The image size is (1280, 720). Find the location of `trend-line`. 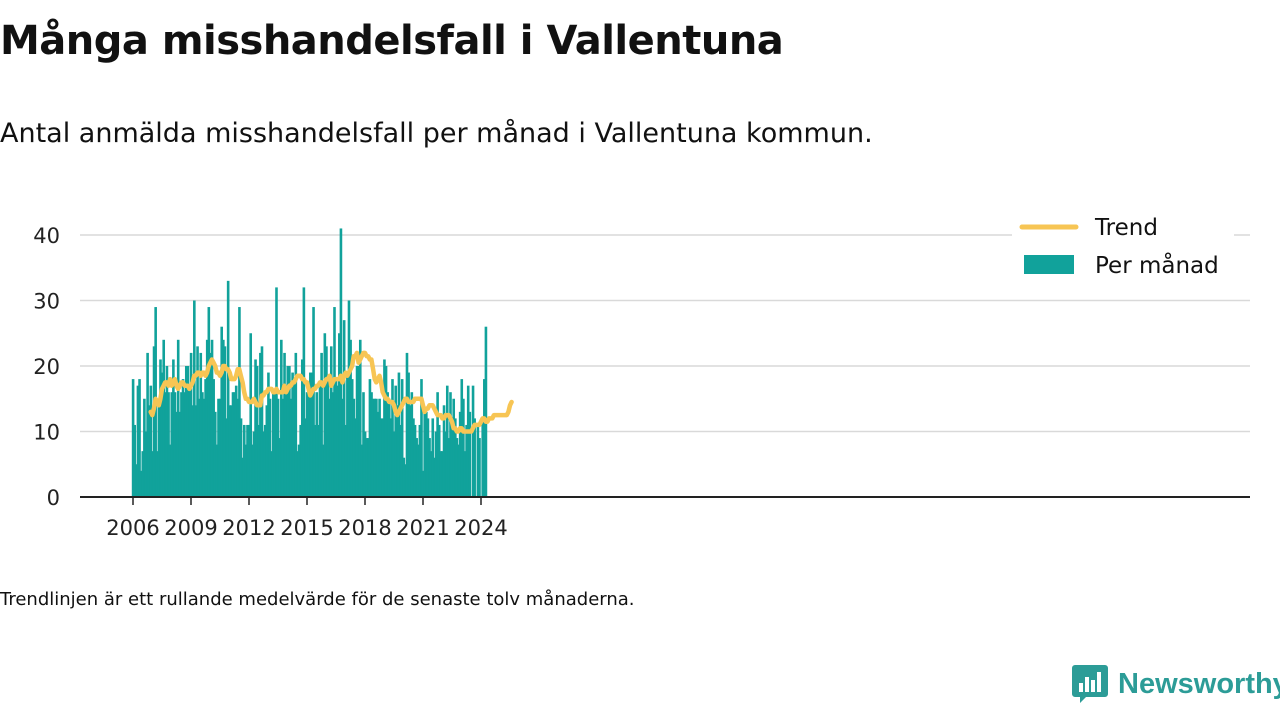

trend-line is located at coordinates (331, 392).